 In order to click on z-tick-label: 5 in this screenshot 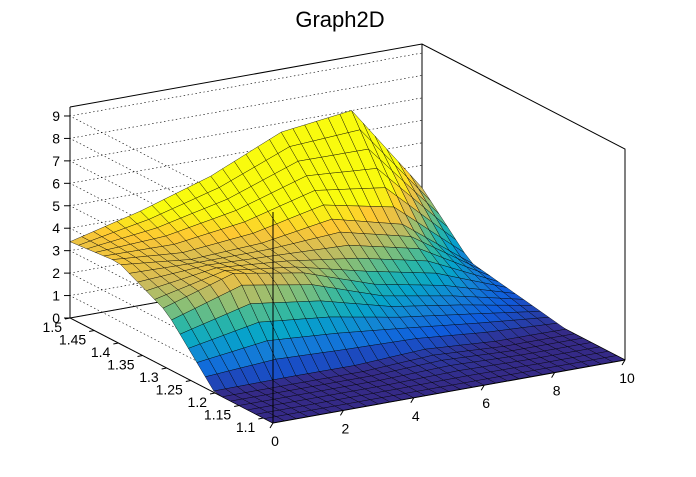, I will do `click(56, 206)`.